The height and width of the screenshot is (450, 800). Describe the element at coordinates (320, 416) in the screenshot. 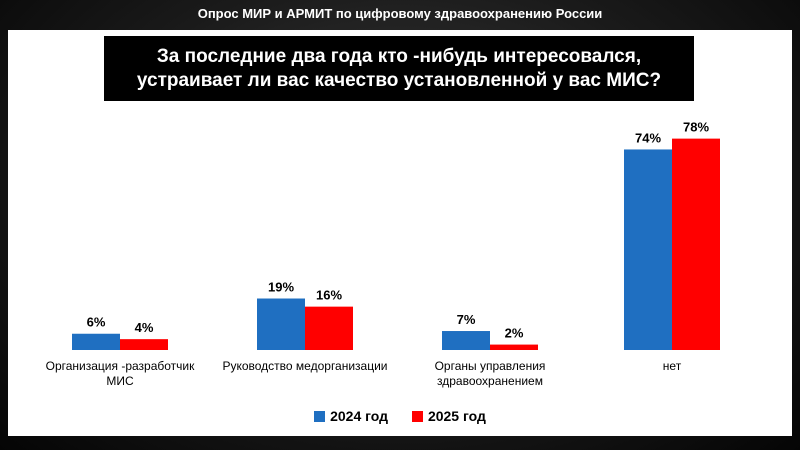

I see `legend-swatch-2024` at that location.